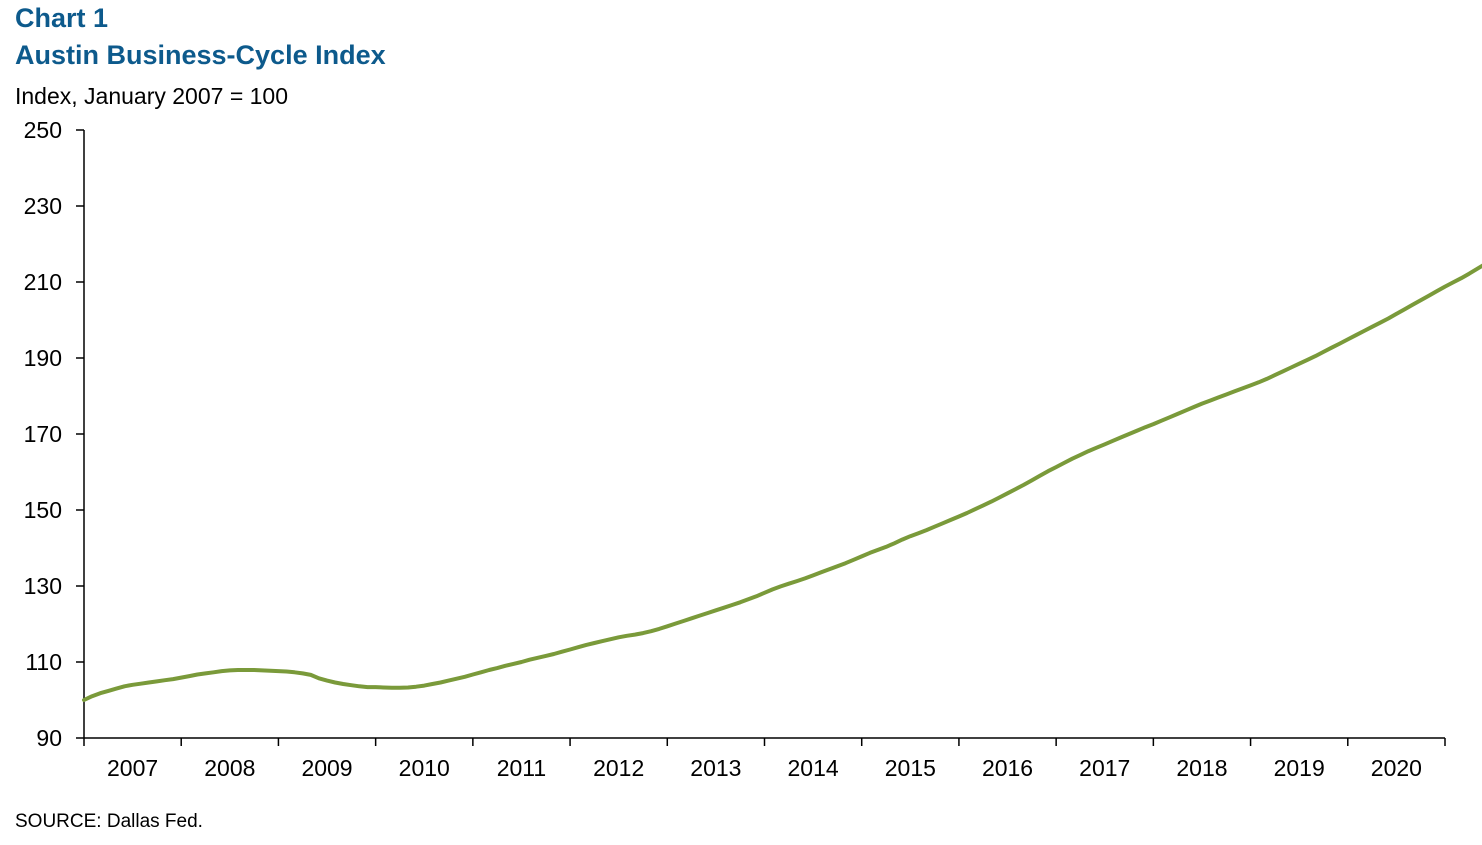 Image resolution: width=1482 pixels, height=845 pixels. I want to click on y-tick-label: 230, so click(43, 206).